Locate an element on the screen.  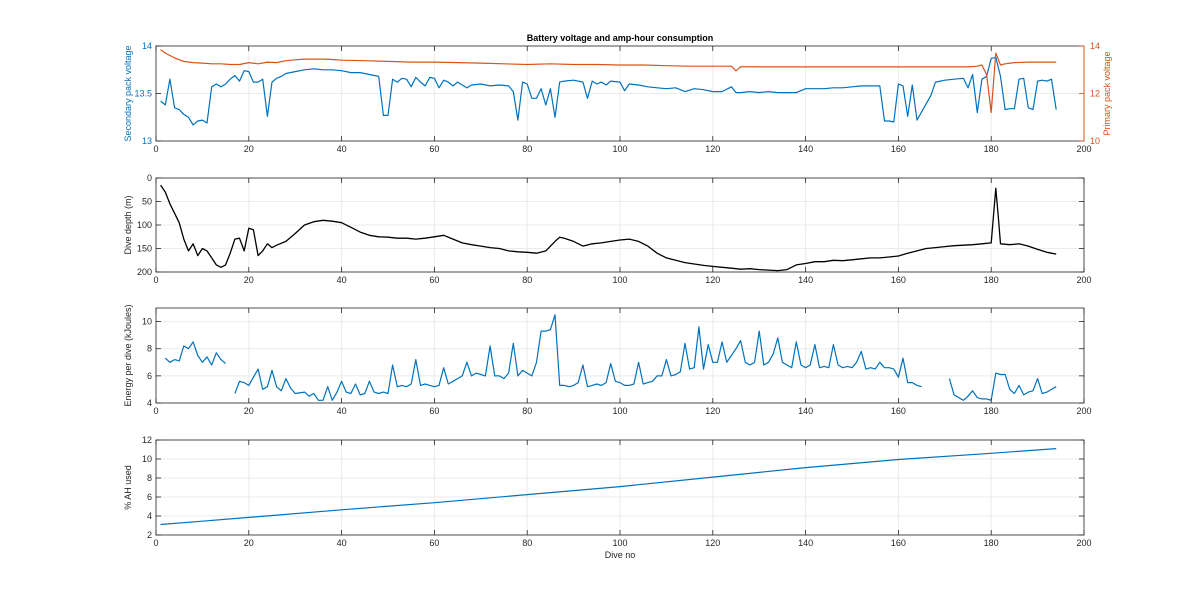
y-axis-label: Energy per dive (kJoules) is located at coordinates (128, 355).